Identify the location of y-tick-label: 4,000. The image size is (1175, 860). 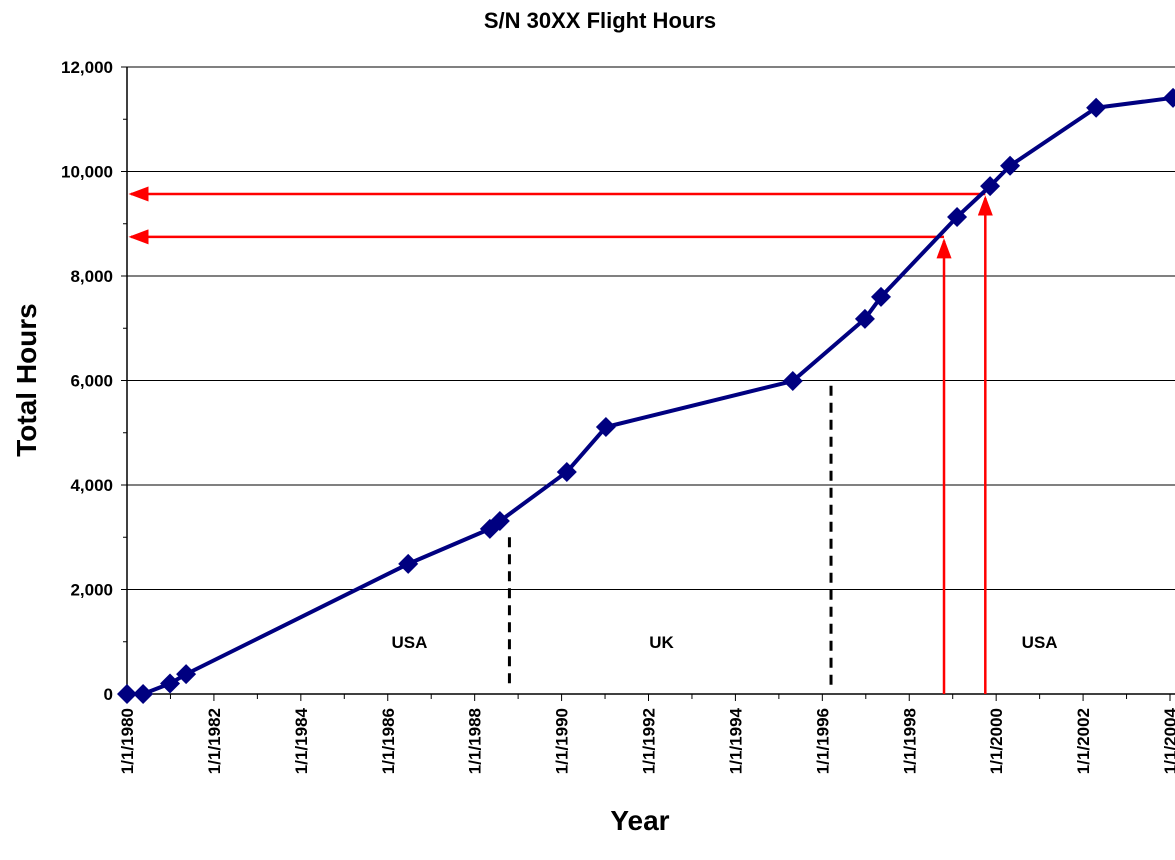
(91, 485).